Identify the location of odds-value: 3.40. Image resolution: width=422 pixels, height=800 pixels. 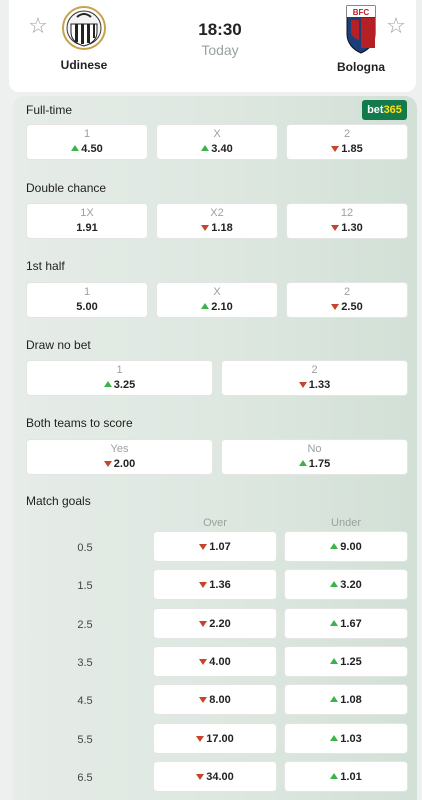
(217, 149).